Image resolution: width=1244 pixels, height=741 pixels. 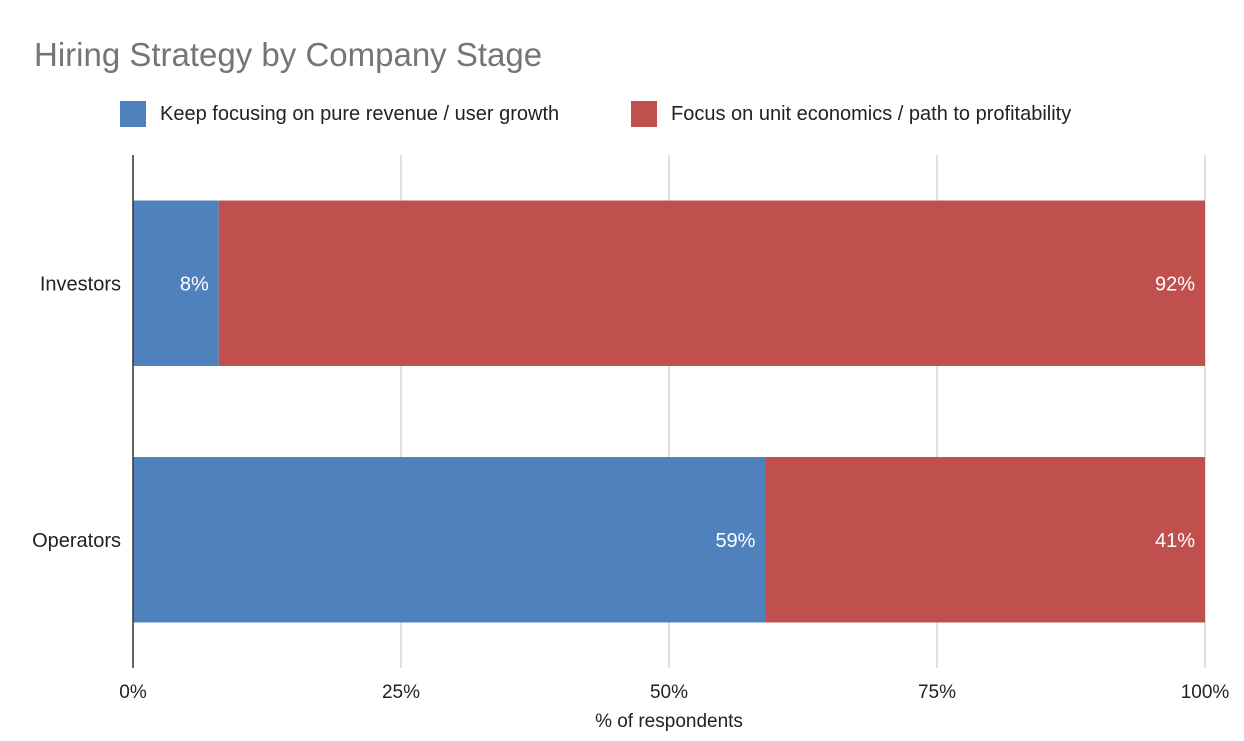 What do you see at coordinates (133, 114) in the screenshot?
I see `legend-swatch-growth` at bounding box center [133, 114].